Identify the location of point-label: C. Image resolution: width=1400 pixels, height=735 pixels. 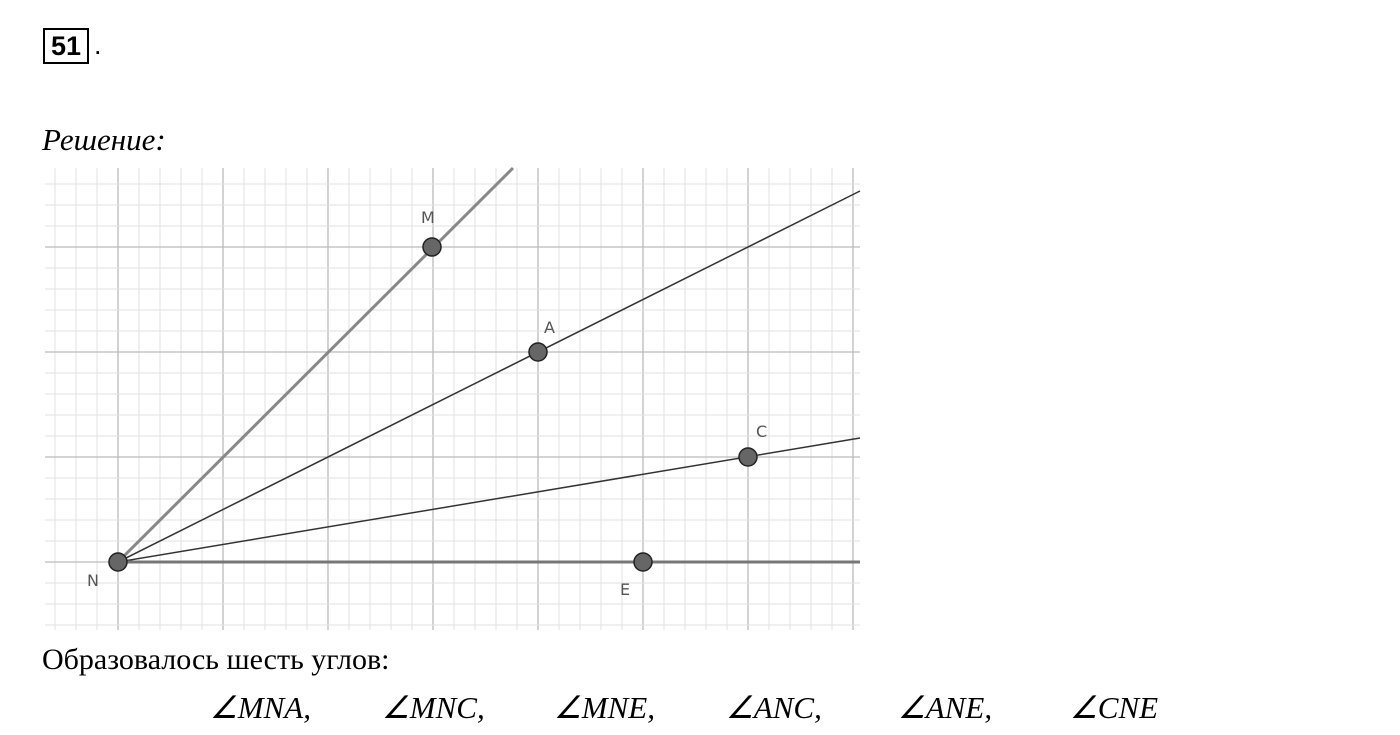
(761, 431).